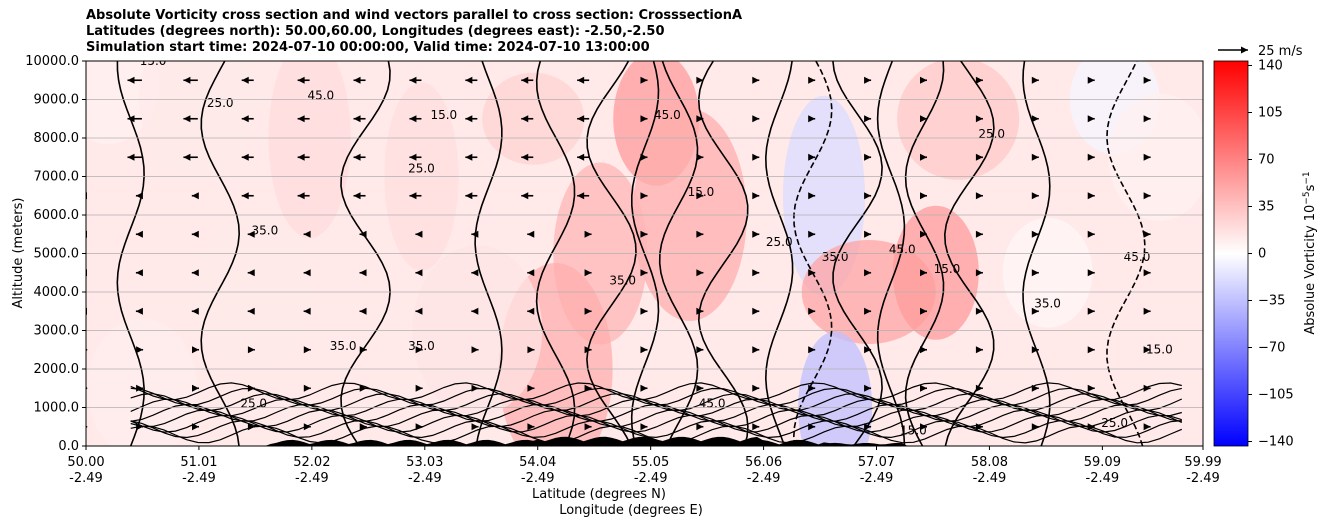 The height and width of the screenshot is (526, 1332). What do you see at coordinates (1271, 348) in the screenshot?
I see `colorbar-tick-label: −70` at bounding box center [1271, 348].